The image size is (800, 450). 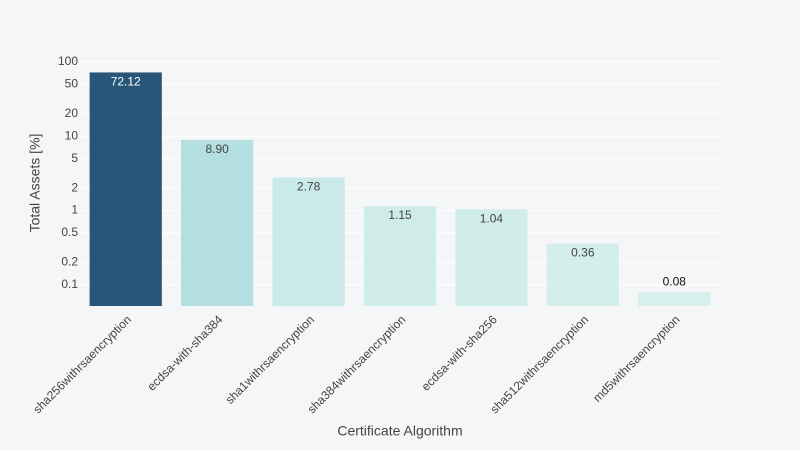 I want to click on y-tick-label: 10, so click(x=72, y=135).